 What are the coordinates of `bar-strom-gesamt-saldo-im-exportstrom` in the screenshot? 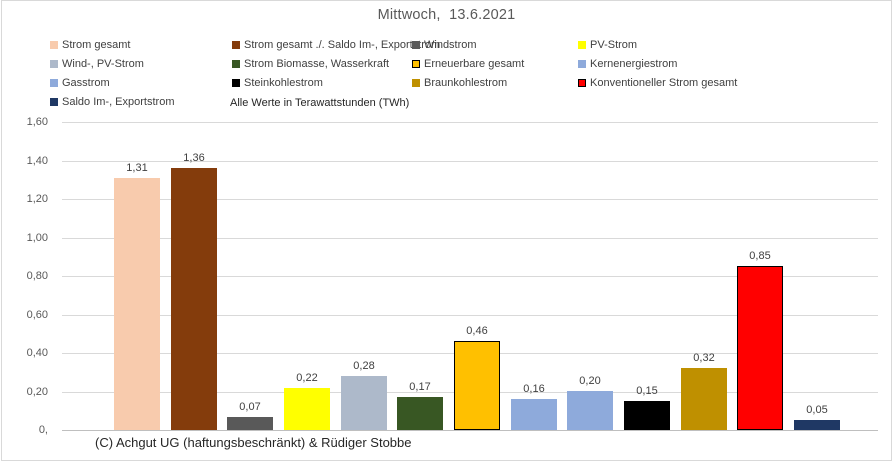 It's located at (194, 299).